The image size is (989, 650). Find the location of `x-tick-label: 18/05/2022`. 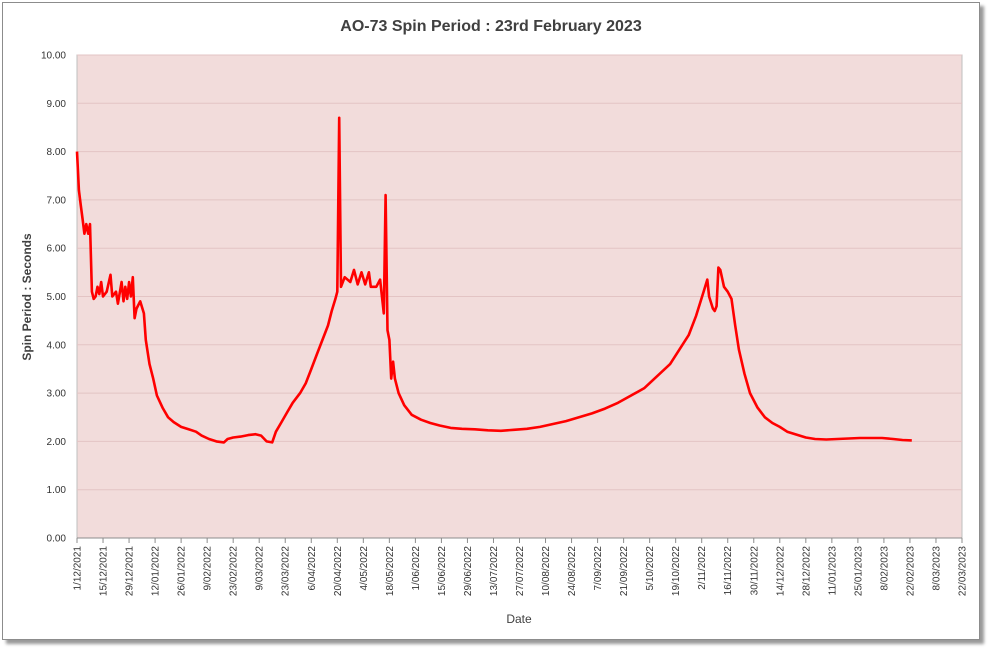

x-tick-label: 18/05/2022 is located at coordinates (390, 571).